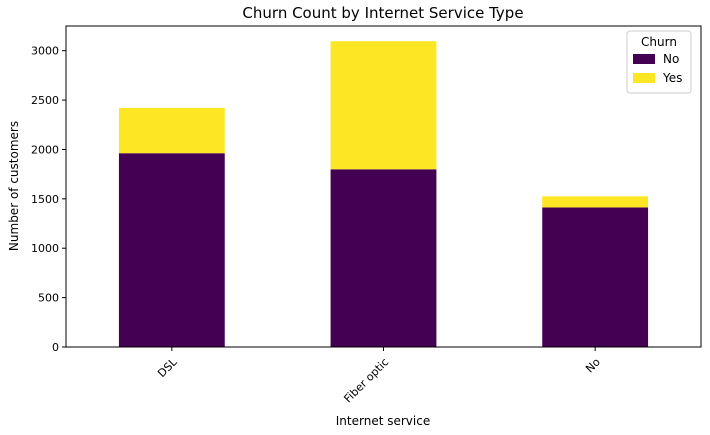 This screenshot has height=435, width=710. I want to click on x-axis: DSL Fiber optic No, so click(379, 376).